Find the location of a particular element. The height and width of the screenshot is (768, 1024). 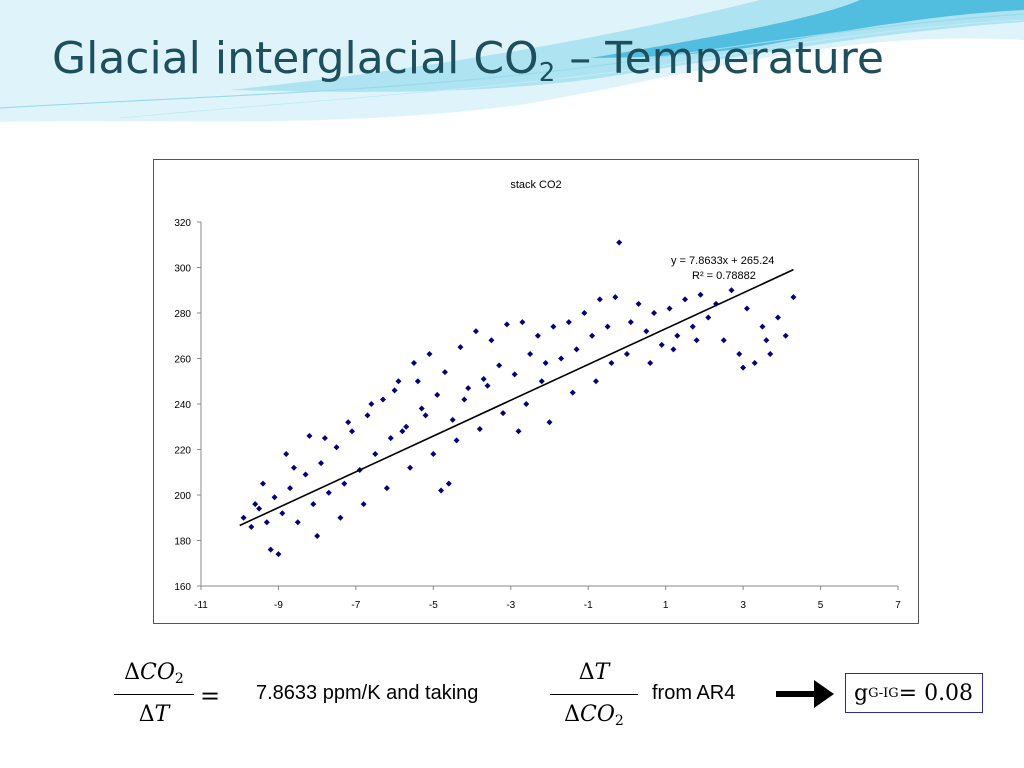

x-tick-label: -1 is located at coordinates (588, 605).